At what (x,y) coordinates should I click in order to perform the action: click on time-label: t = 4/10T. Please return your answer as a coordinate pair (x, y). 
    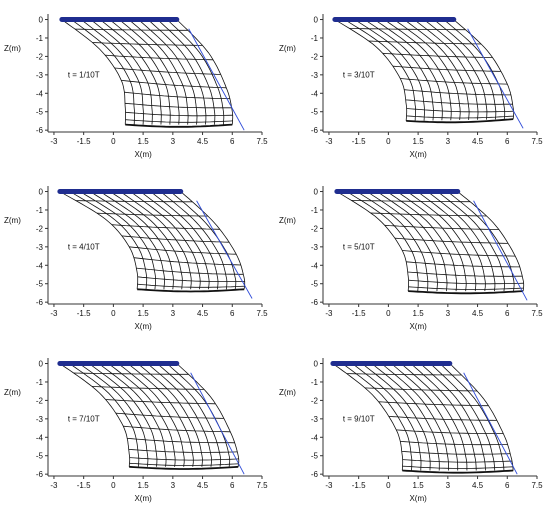
    Looking at the image, I should click on (84, 247).